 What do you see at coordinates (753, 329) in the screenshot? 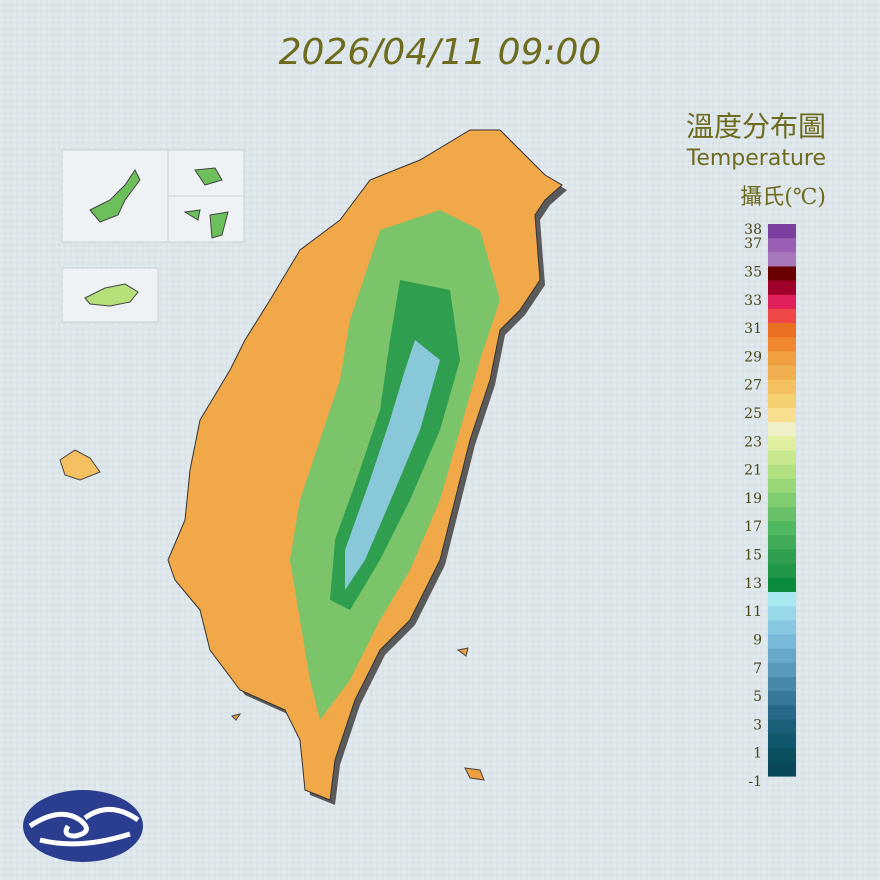
I see `legend-label: 31` at bounding box center [753, 329].